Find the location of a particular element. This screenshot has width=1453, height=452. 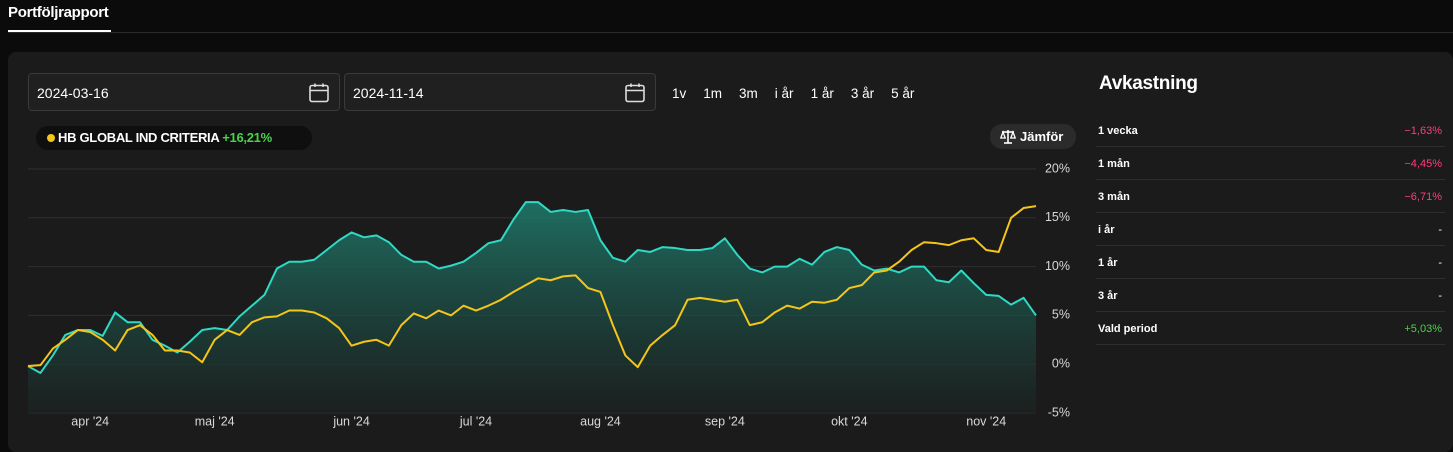

returns-row: 1 mån −4,45% is located at coordinates (1270, 163).